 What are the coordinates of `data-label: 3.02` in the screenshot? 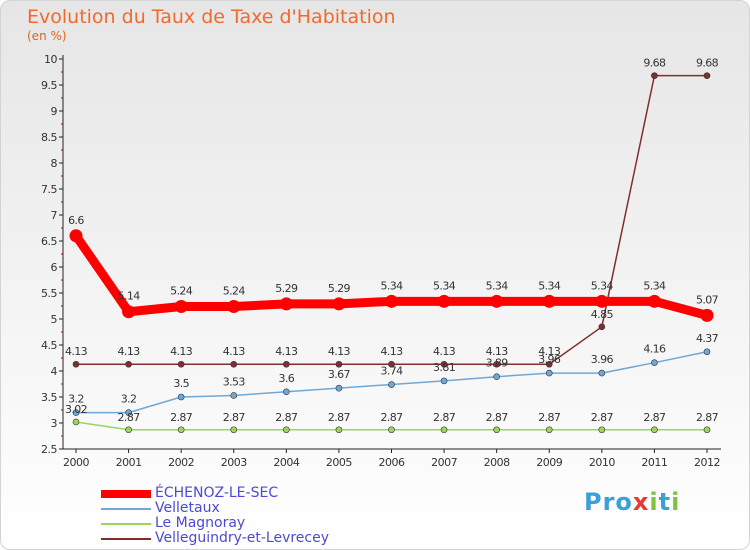 It's located at (76, 409).